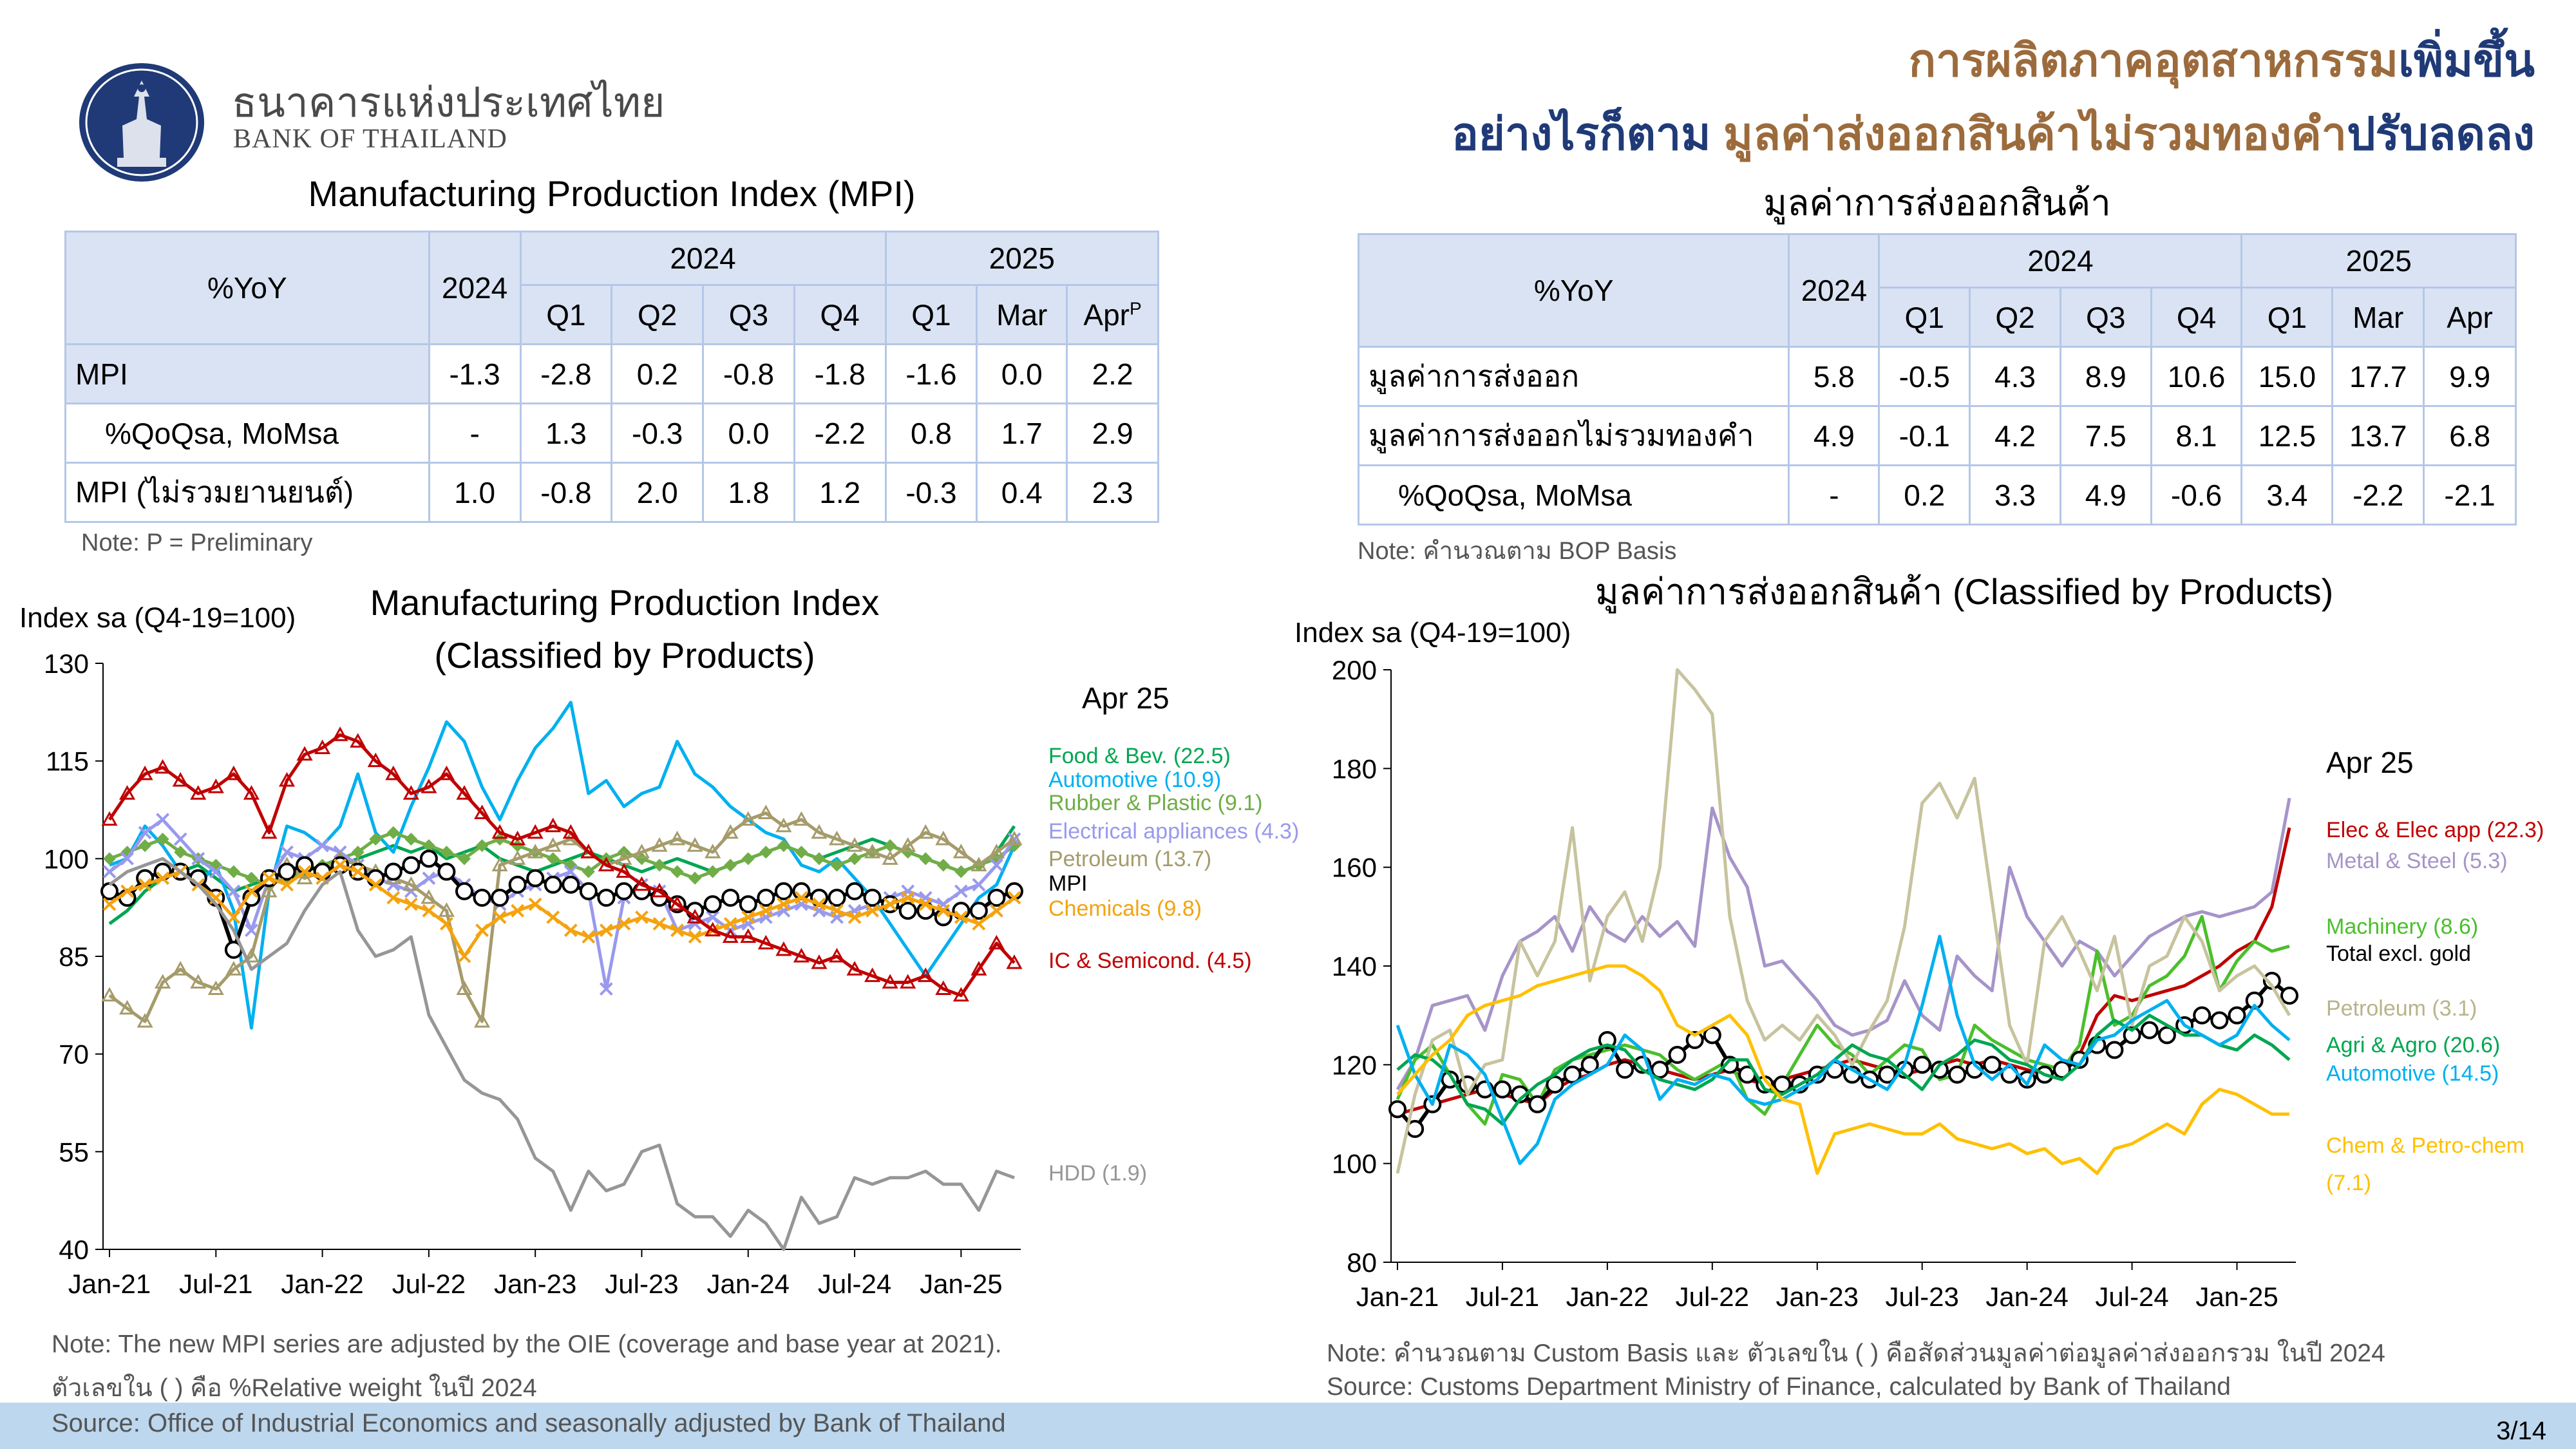 This screenshot has height=1449, width=2576. I want to click on cell: 2.3, so click(1112, 493).